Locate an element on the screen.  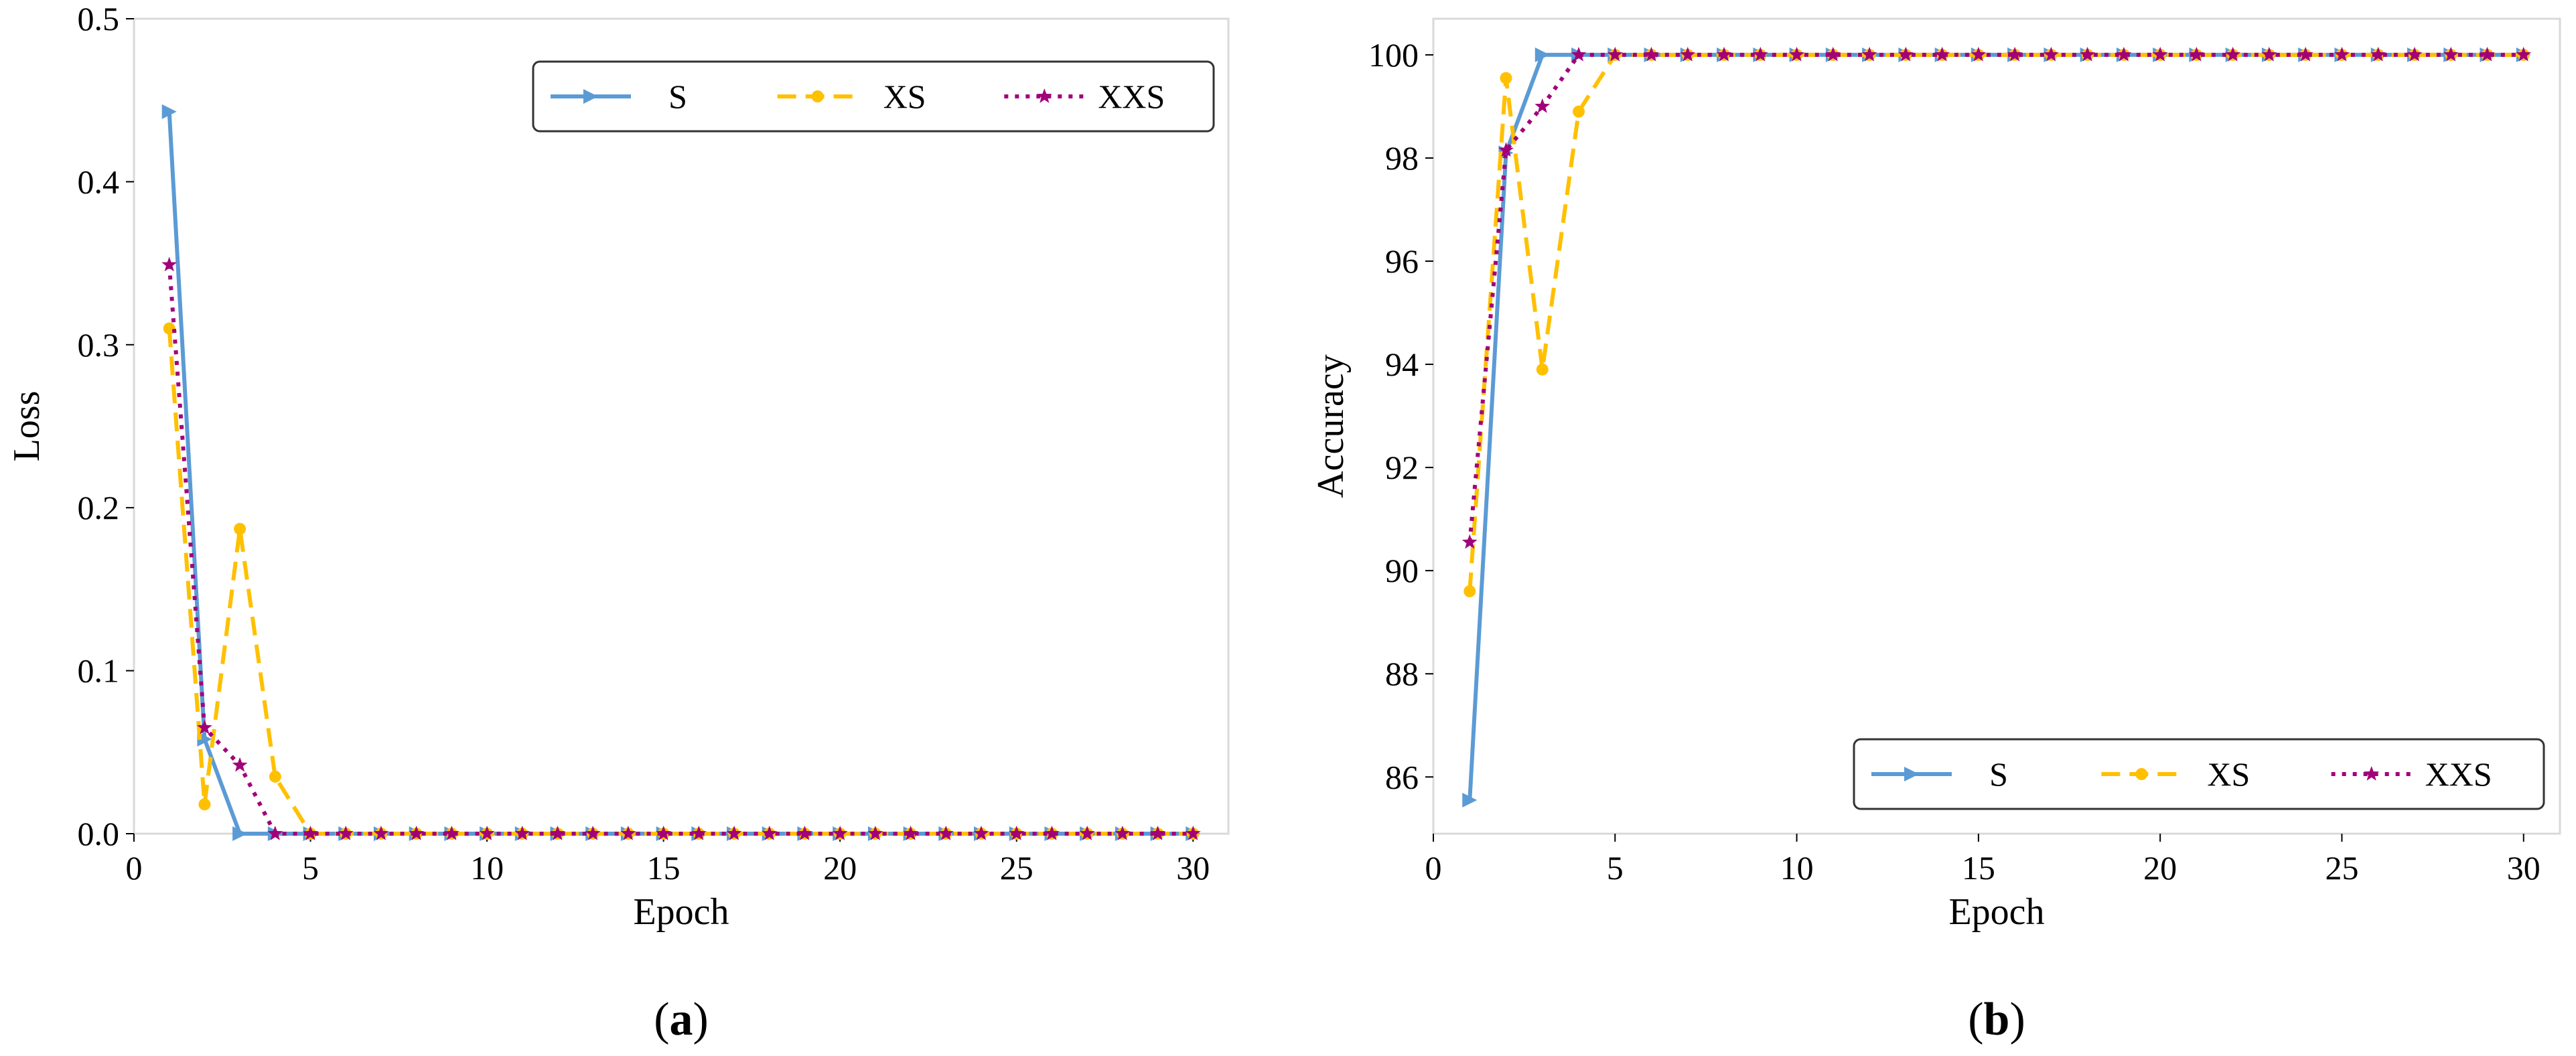
legend-label: S is located at coordinates (1998, 774).